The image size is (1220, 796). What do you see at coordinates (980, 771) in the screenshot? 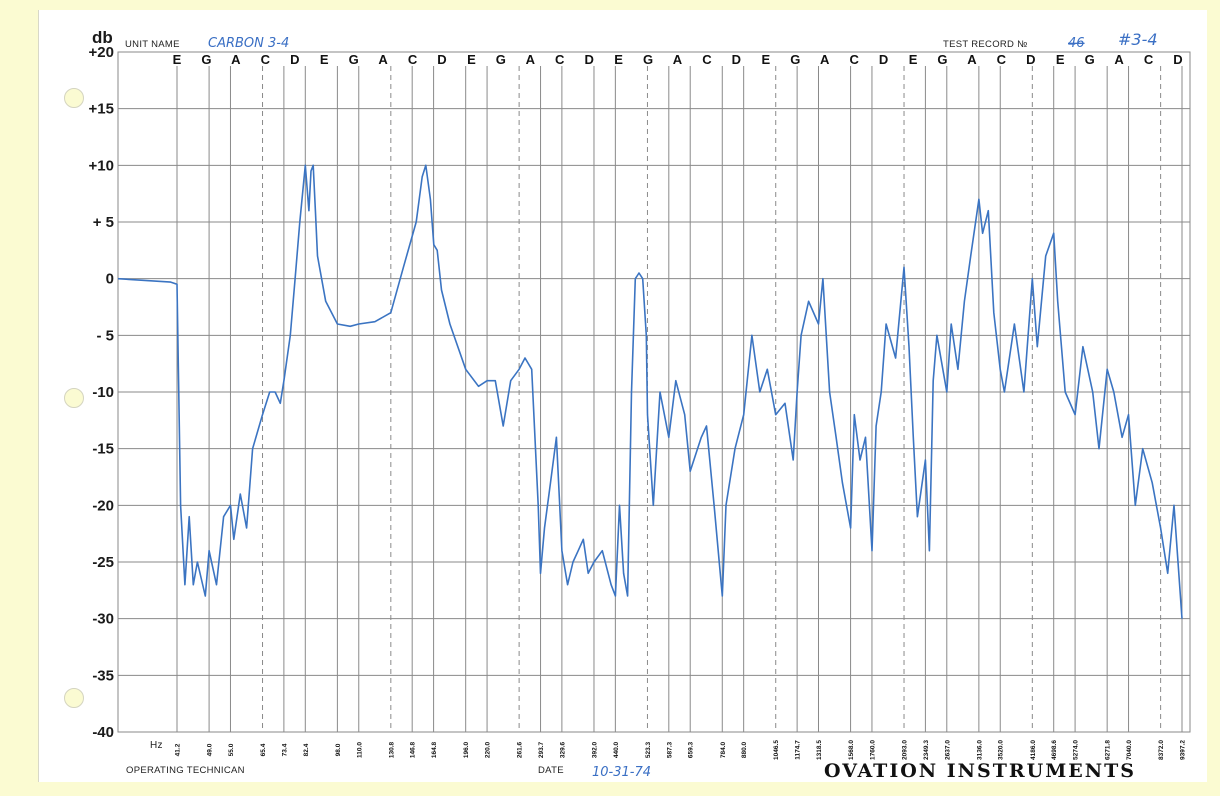
I see `brand-logo-text: OVATION INSTRUMENTS` at bounding box center [980, 771].